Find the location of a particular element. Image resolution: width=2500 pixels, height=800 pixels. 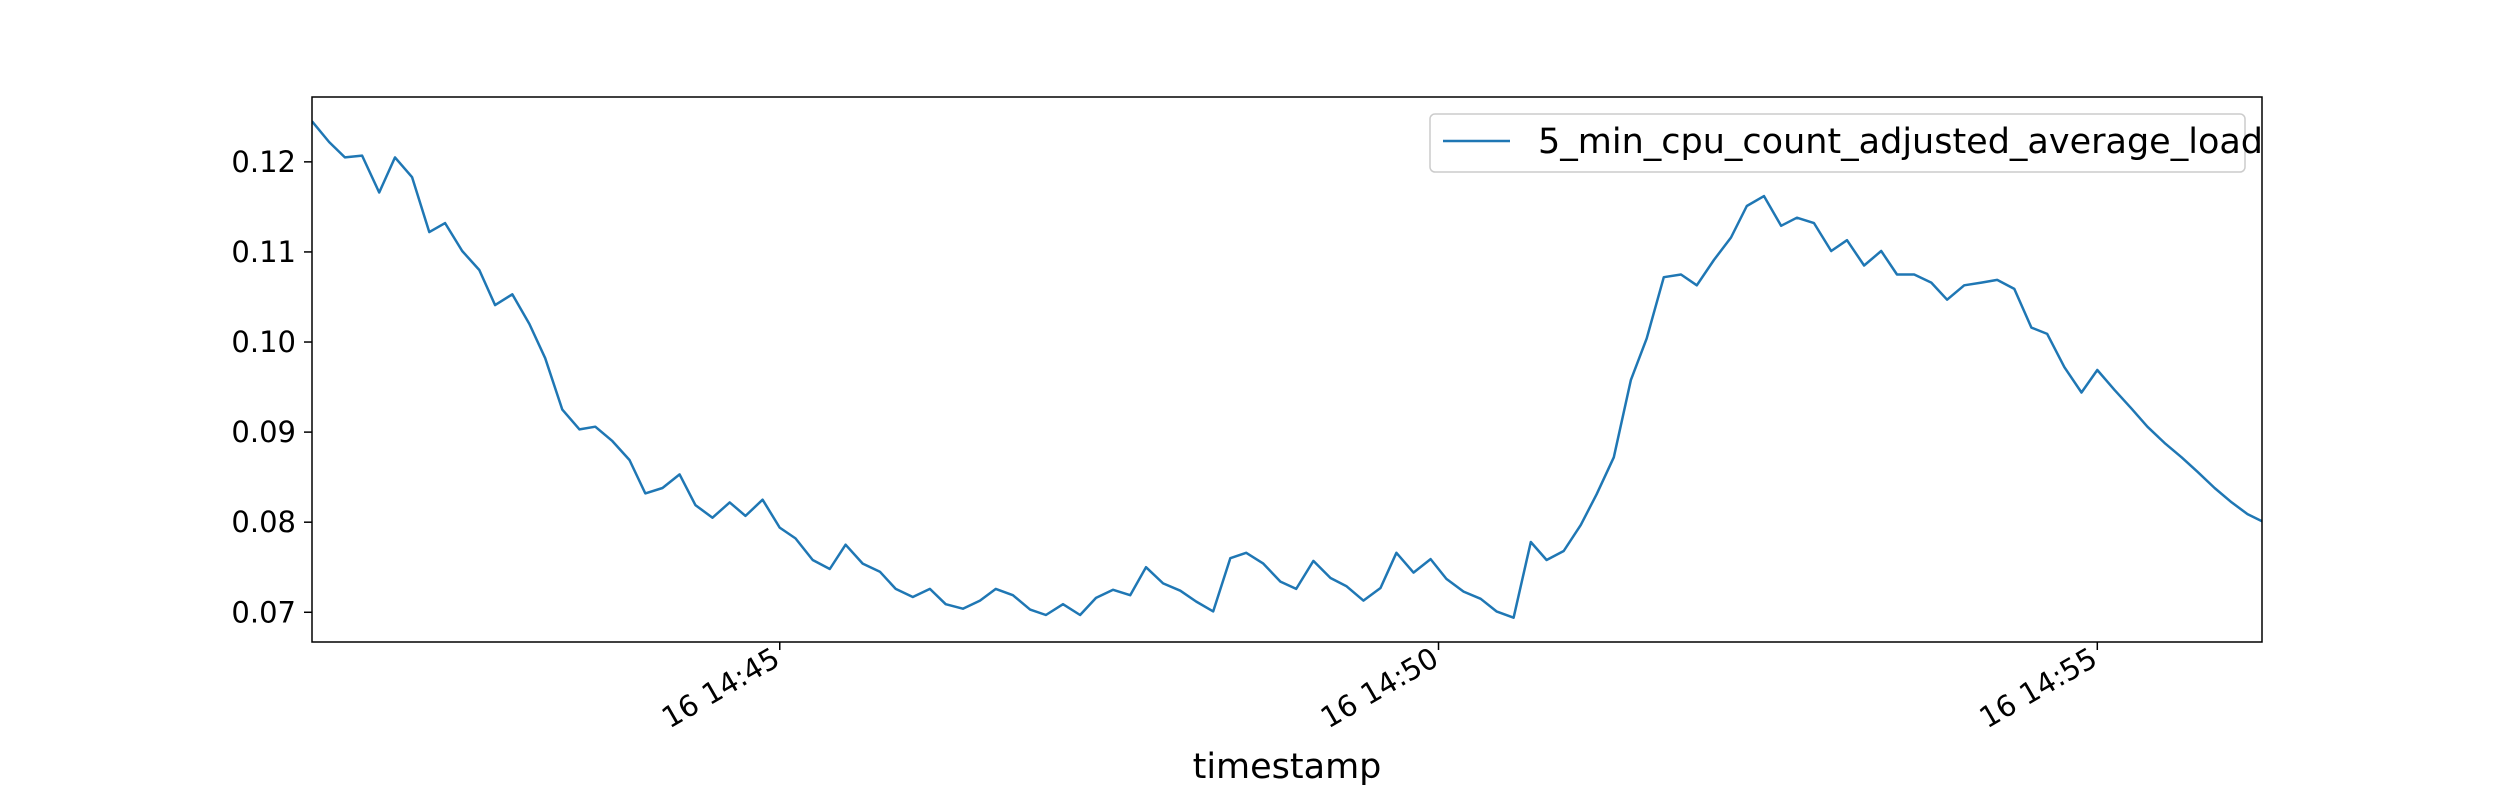

legend-label: 5_min_cpu_count_adjusted_average_load is located at coordinates (1900, 142).